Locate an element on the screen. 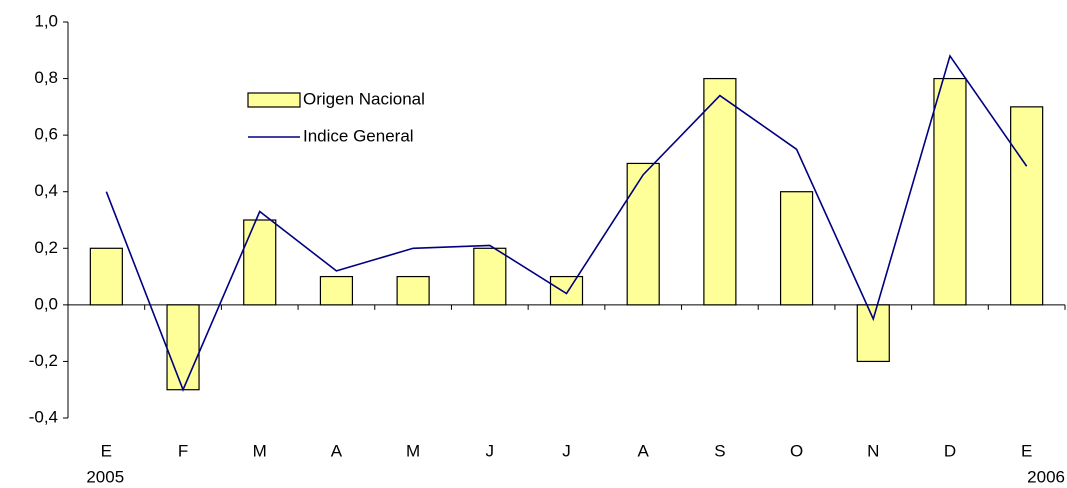 The height and width of the screenshot is (488, 1067). x-tick-label: D is located at coordinates (950, 450).